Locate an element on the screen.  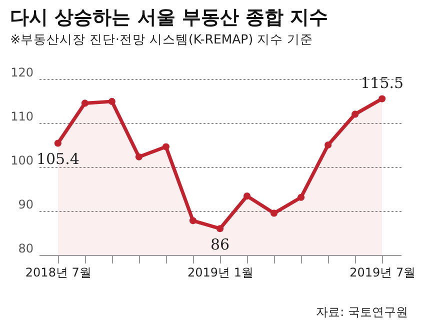
x-tick-label: 2019년 1월 is located at coordinates (221, 273).